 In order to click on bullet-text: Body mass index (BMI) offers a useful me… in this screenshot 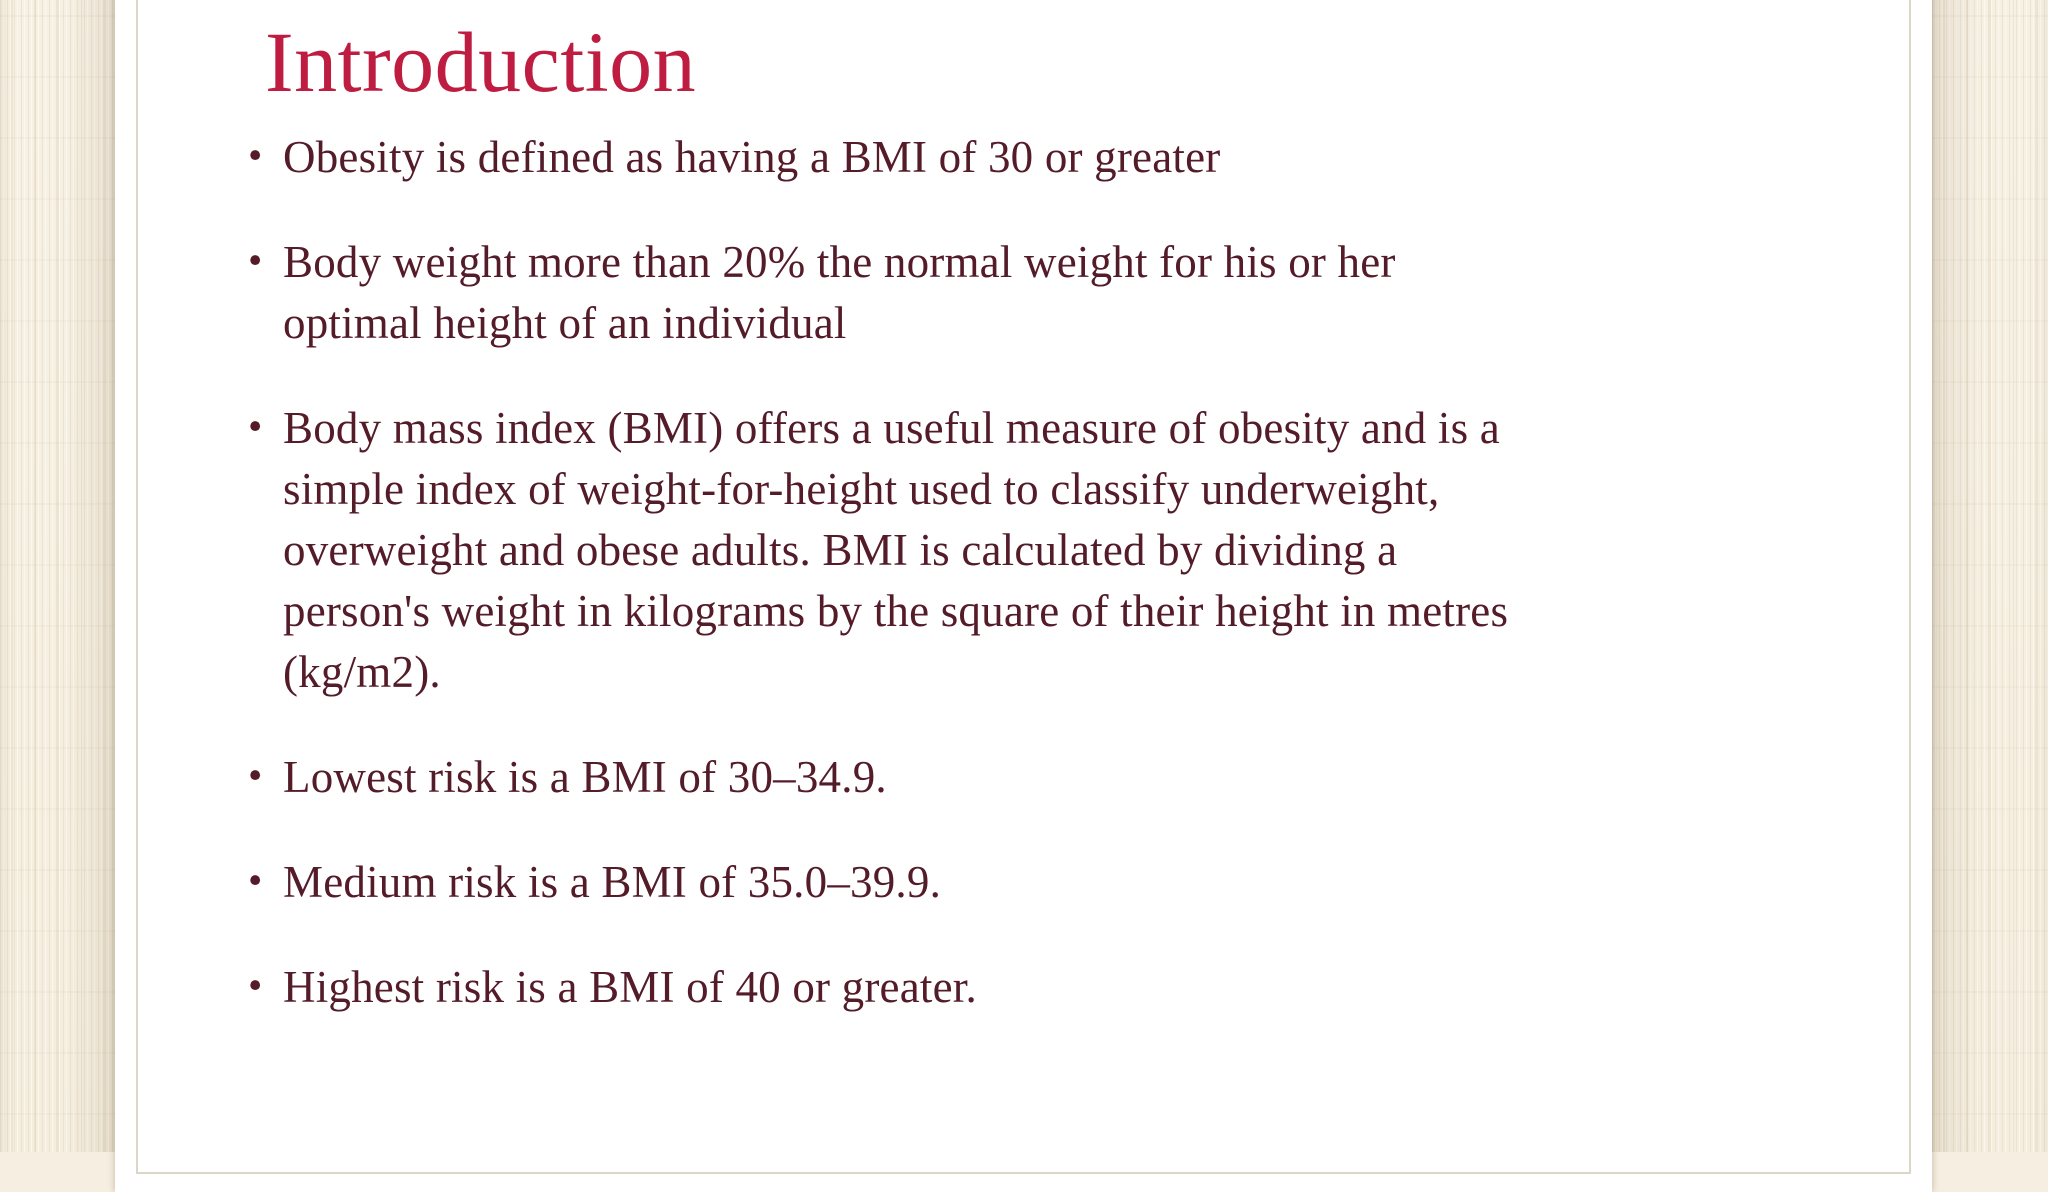, I will do `click(896, 550)`.